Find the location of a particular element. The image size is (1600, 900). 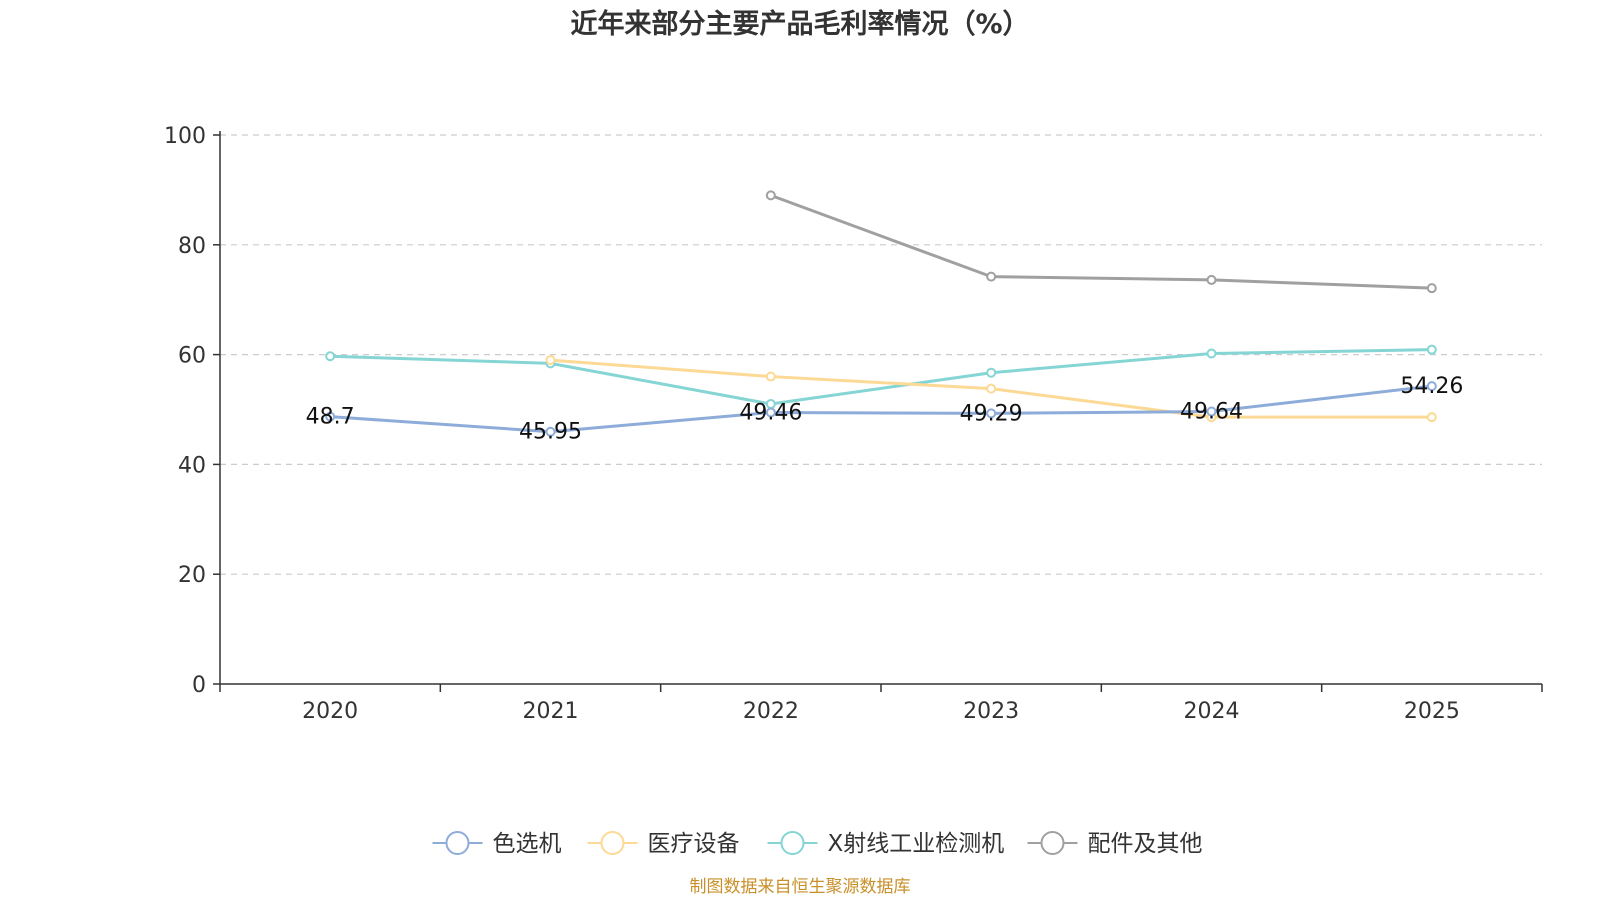

data-label: 48.7 is located at coordinates (330, 417).